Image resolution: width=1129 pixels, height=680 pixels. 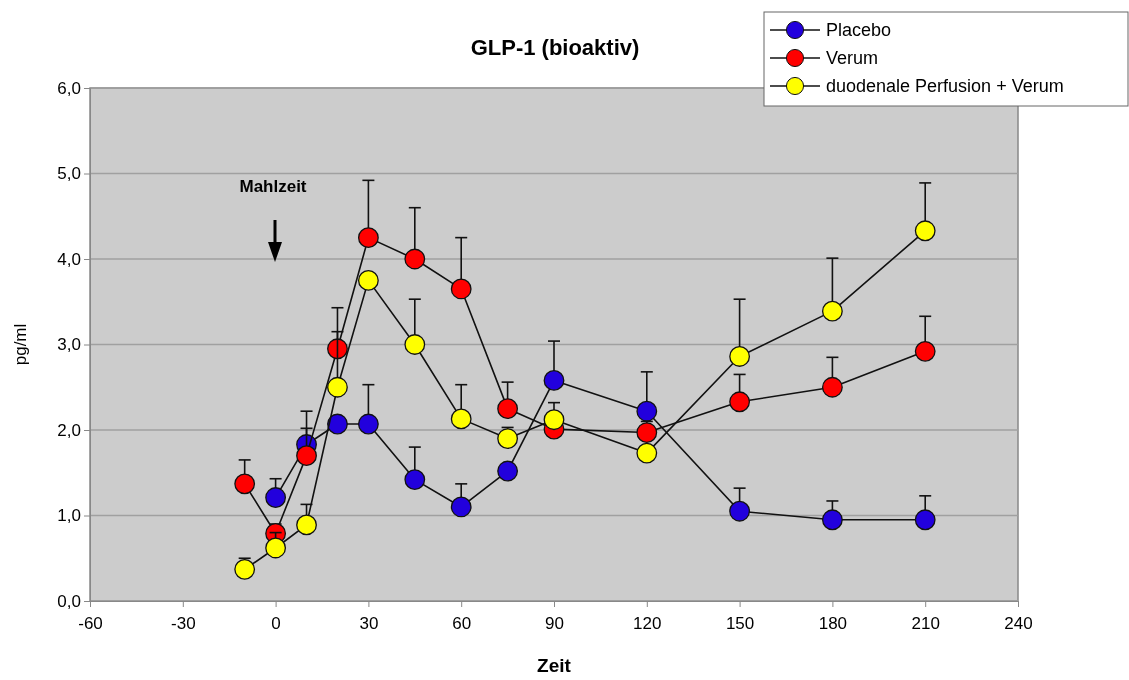 What do you see at coordinates (183, 623) in the screenshot?
I see `x-tick-label: -30` at bounding box center [183, 623].